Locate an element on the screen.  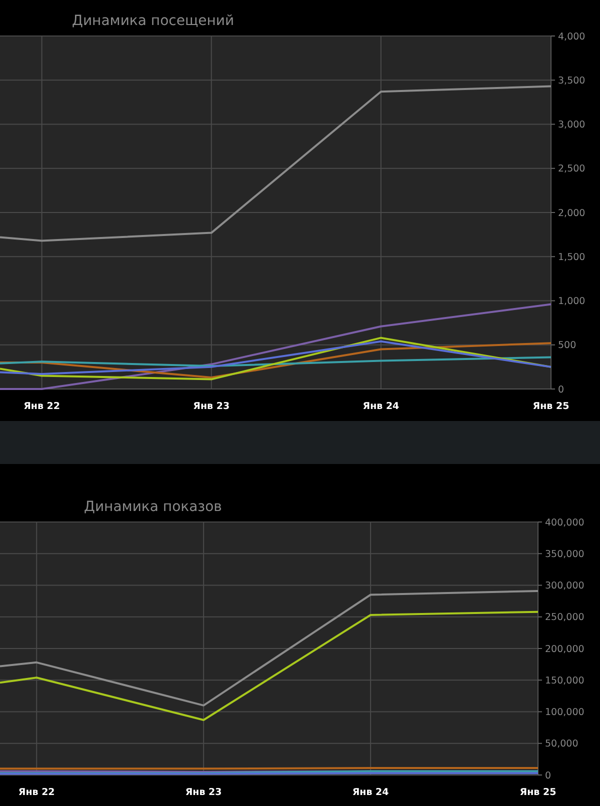
y-tick-label: 500 is located at coordinates (567, 346).